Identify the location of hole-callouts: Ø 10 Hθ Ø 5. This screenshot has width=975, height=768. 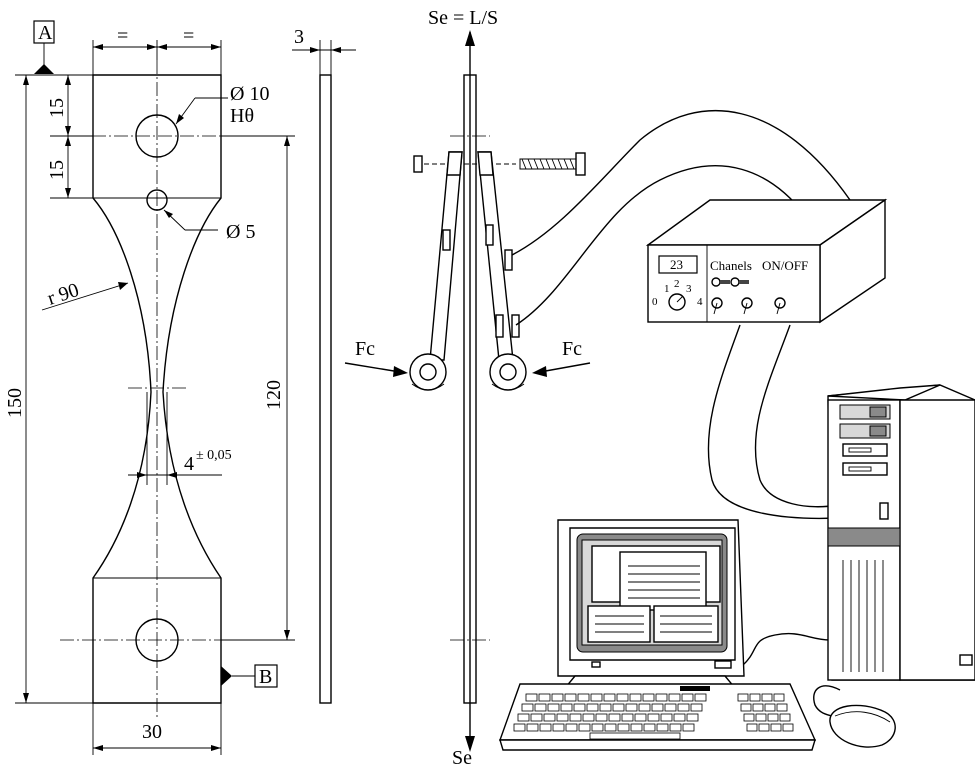
(216, 163).